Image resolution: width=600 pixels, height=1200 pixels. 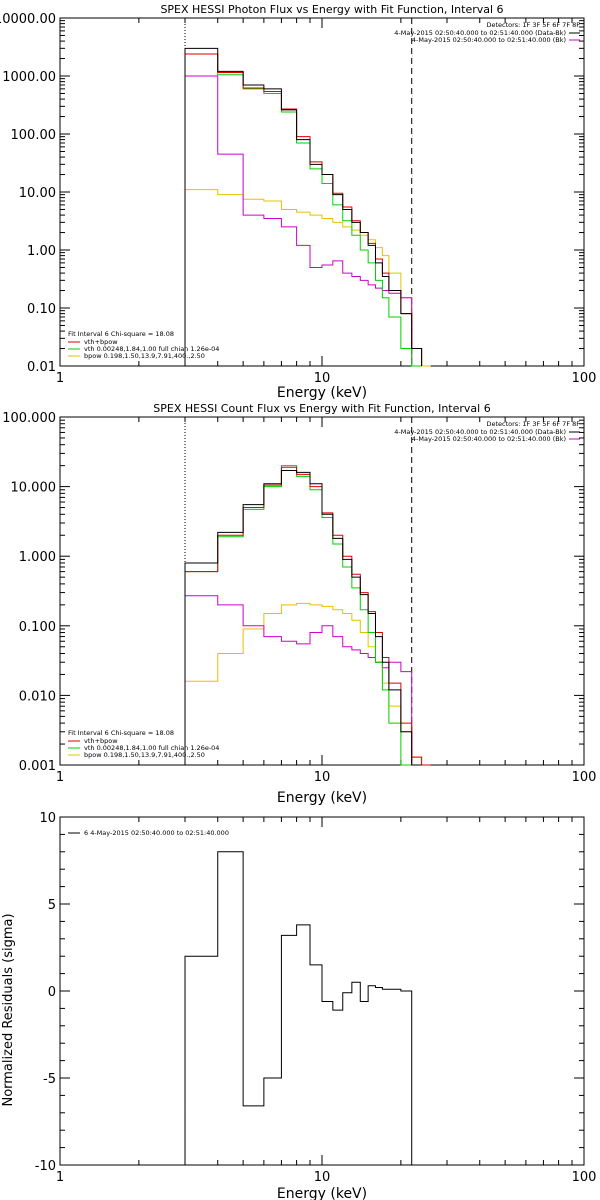 I want to click on photon-legend-entry: bpow 0.198,1.50,13.9,7.91,400.,2.50, so click(x=144, y=356).